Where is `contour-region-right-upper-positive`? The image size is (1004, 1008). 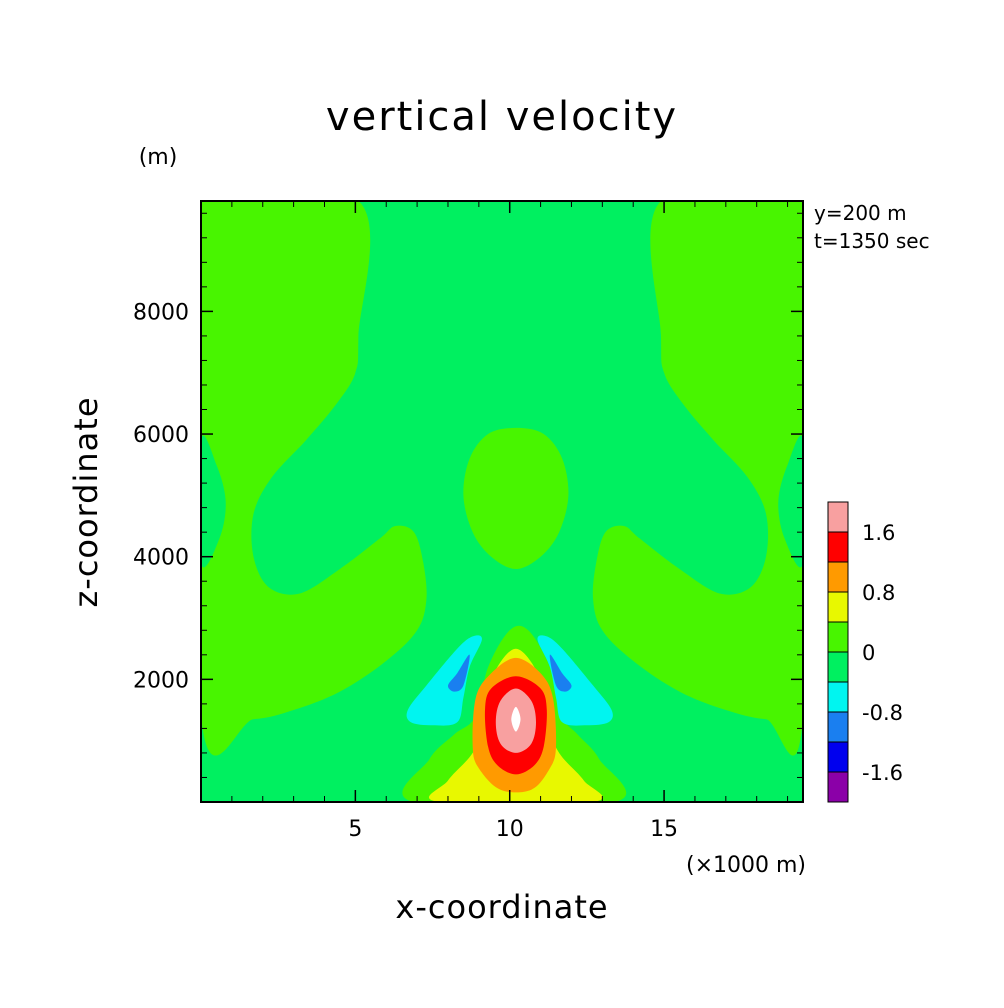 contour-region-right-upper-positive is located at coordinates (697, 478).